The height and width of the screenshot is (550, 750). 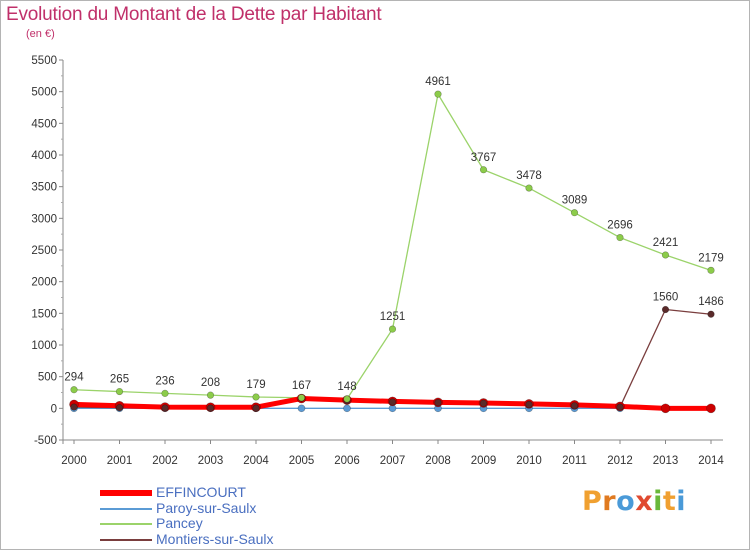 I want to click on x-tick-label: 2007, so click(x=393, y=461).